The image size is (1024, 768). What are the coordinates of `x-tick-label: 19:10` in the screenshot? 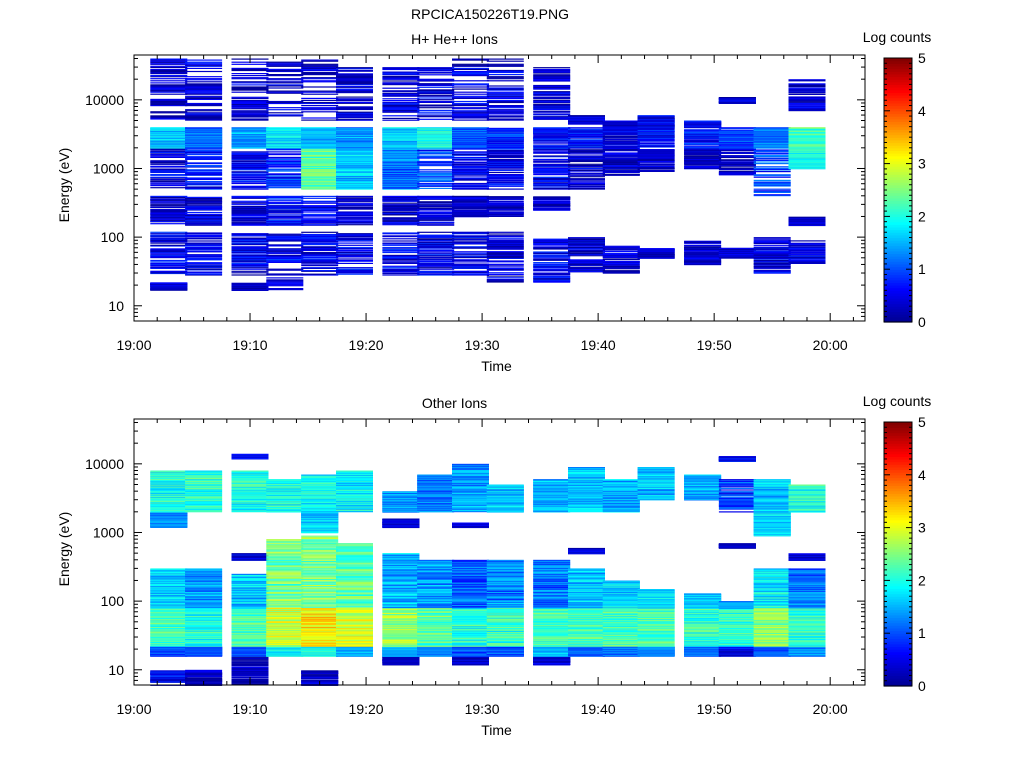 It's located at (250, 345).